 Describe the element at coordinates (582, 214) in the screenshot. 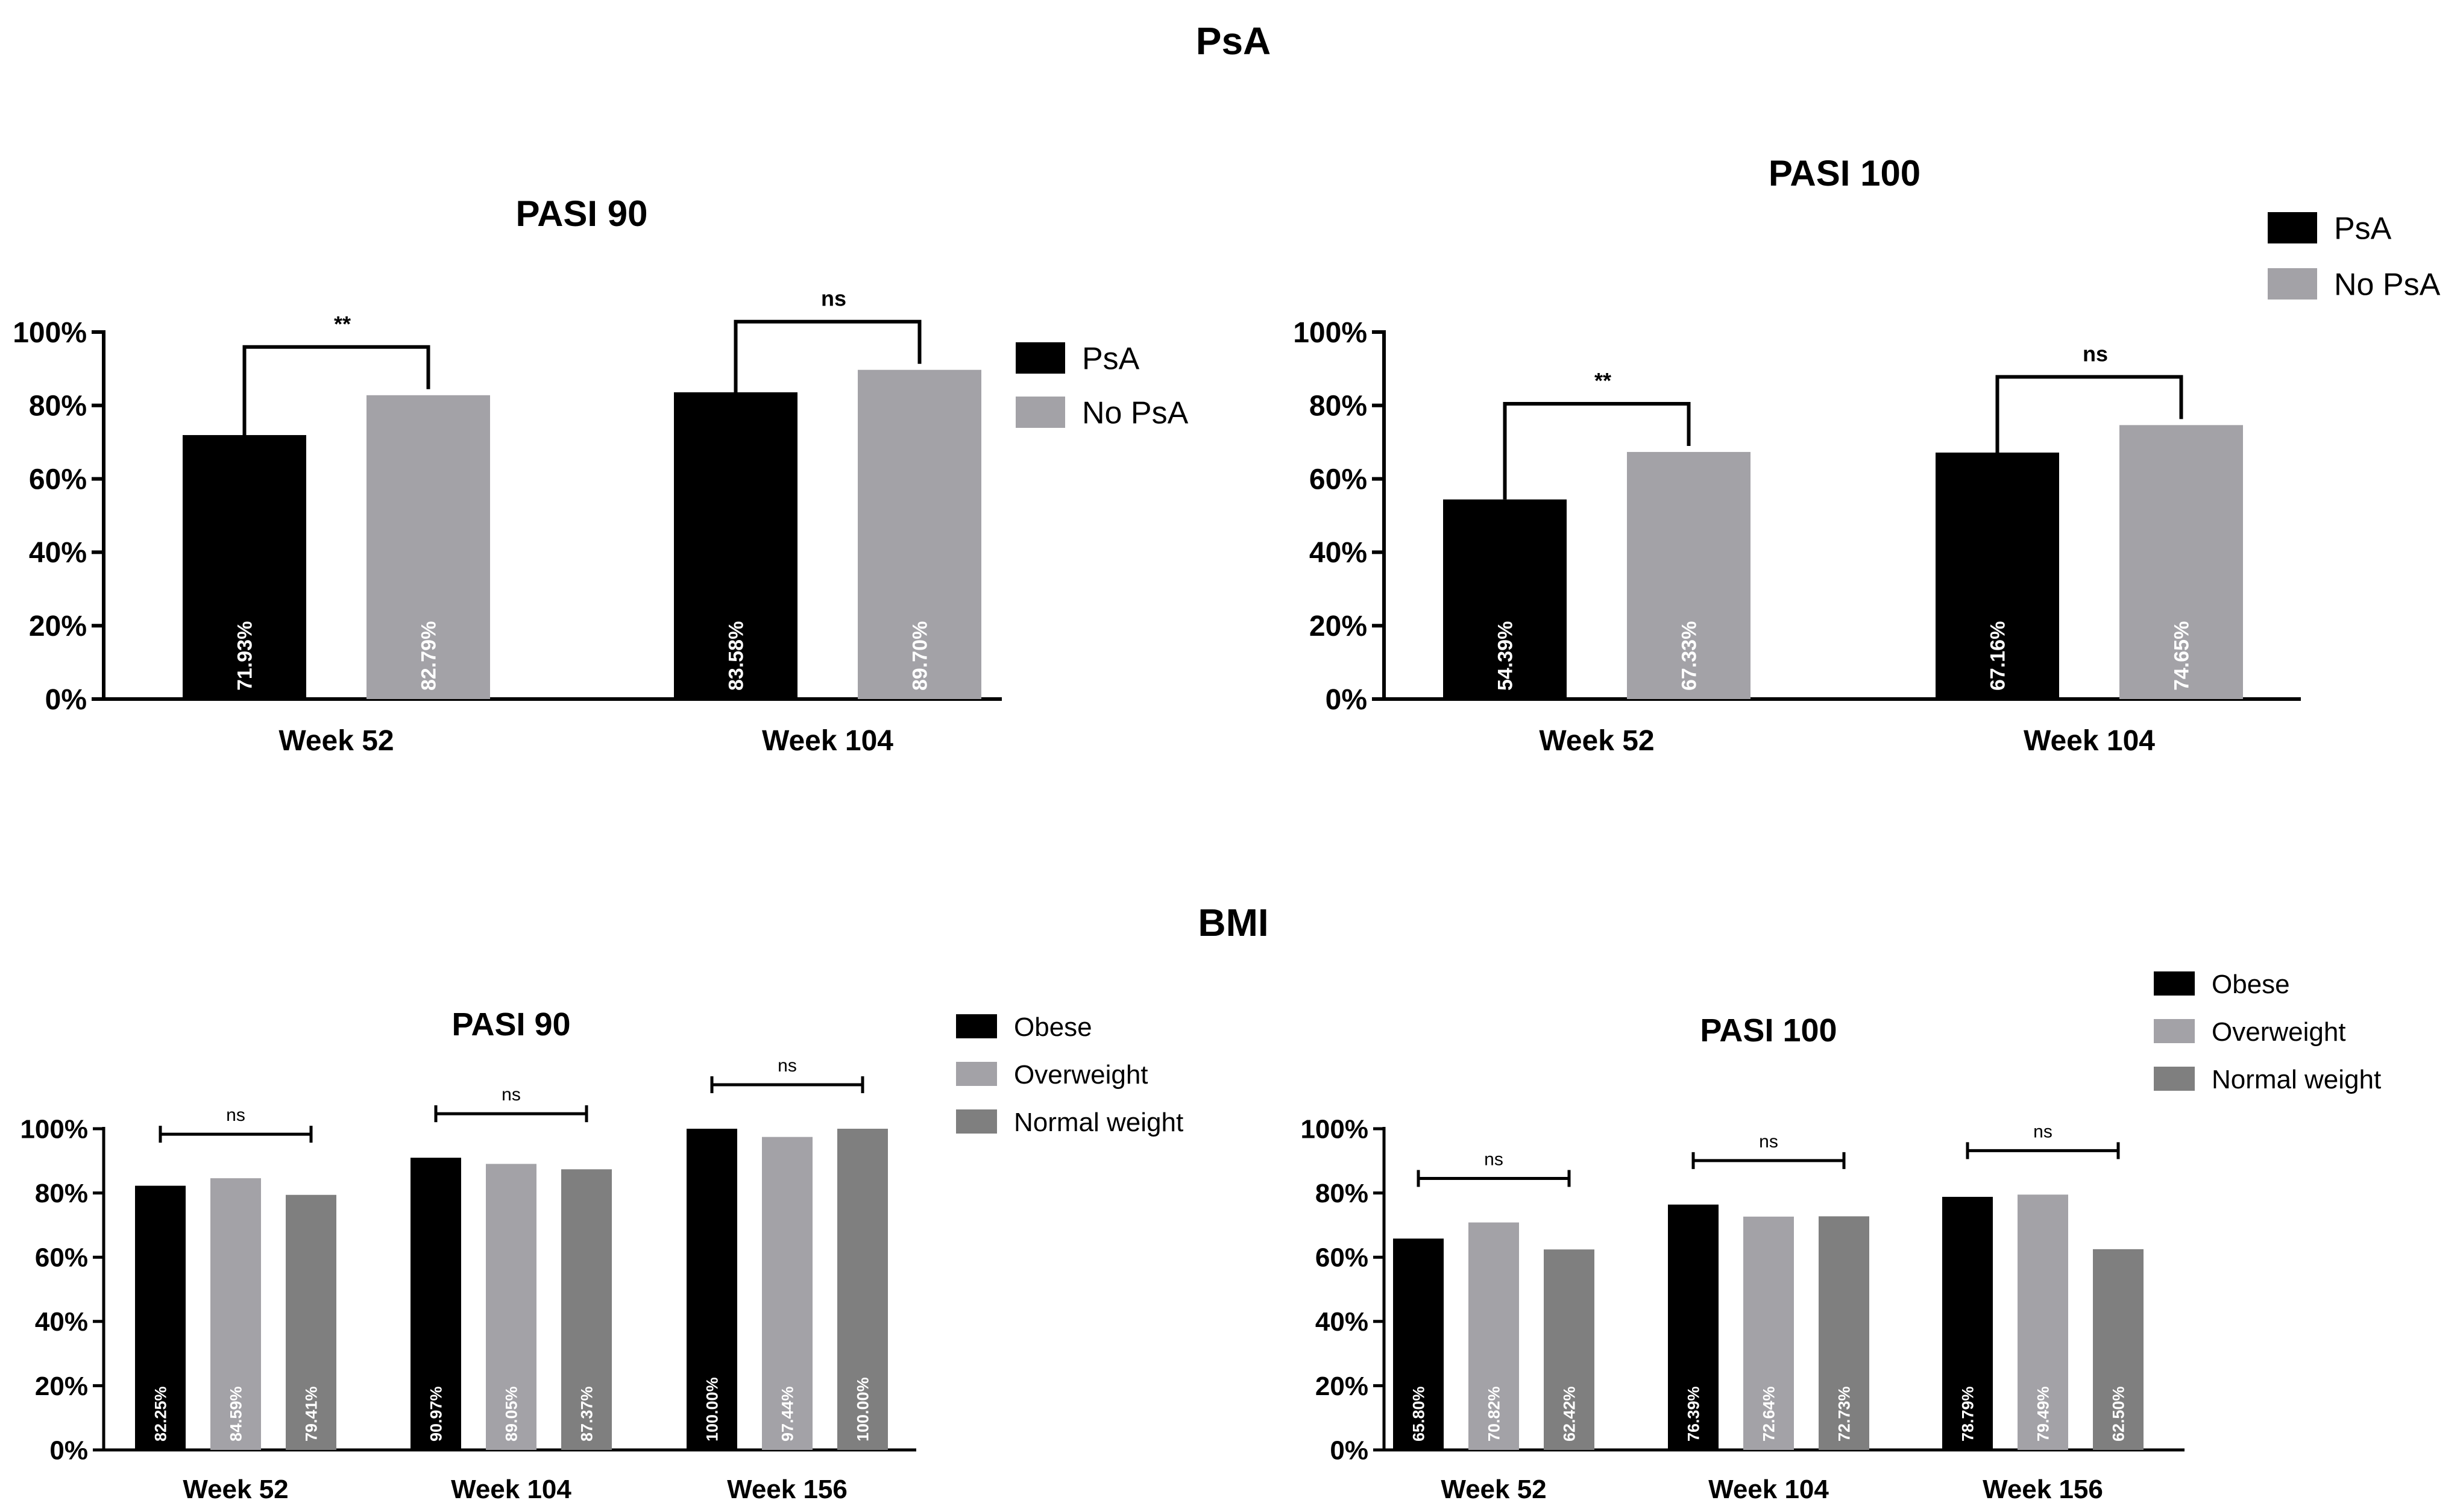

I see `chart-title: PASI 90` at that location.